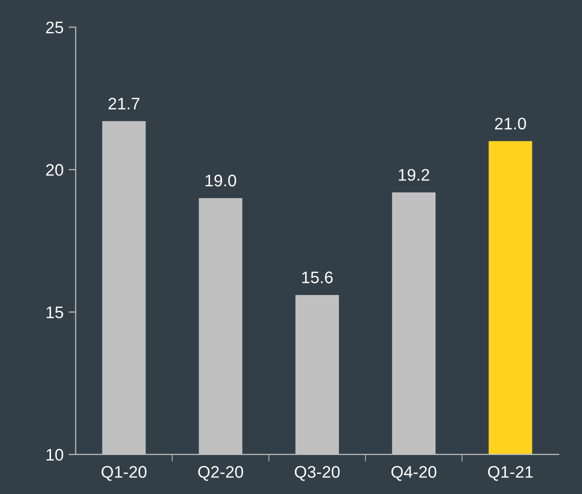 Image resolution: width=582 pixels, height=494 pixels. I want to click on data-label: 15.6, so click(317, 278).